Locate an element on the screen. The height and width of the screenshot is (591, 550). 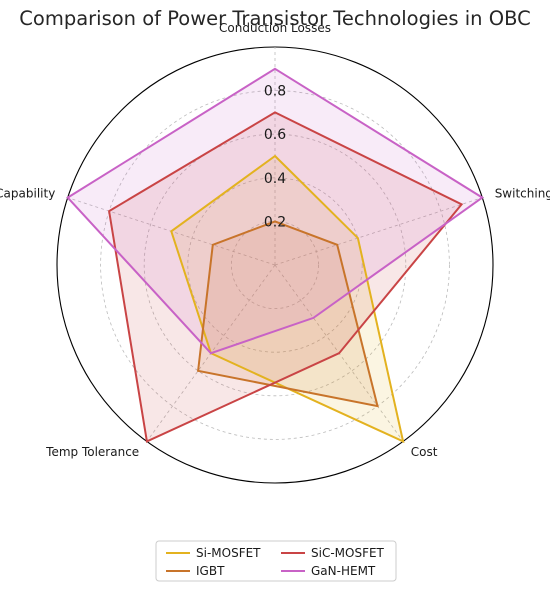
axis-label: Cost is located at coordinates (424, 452).